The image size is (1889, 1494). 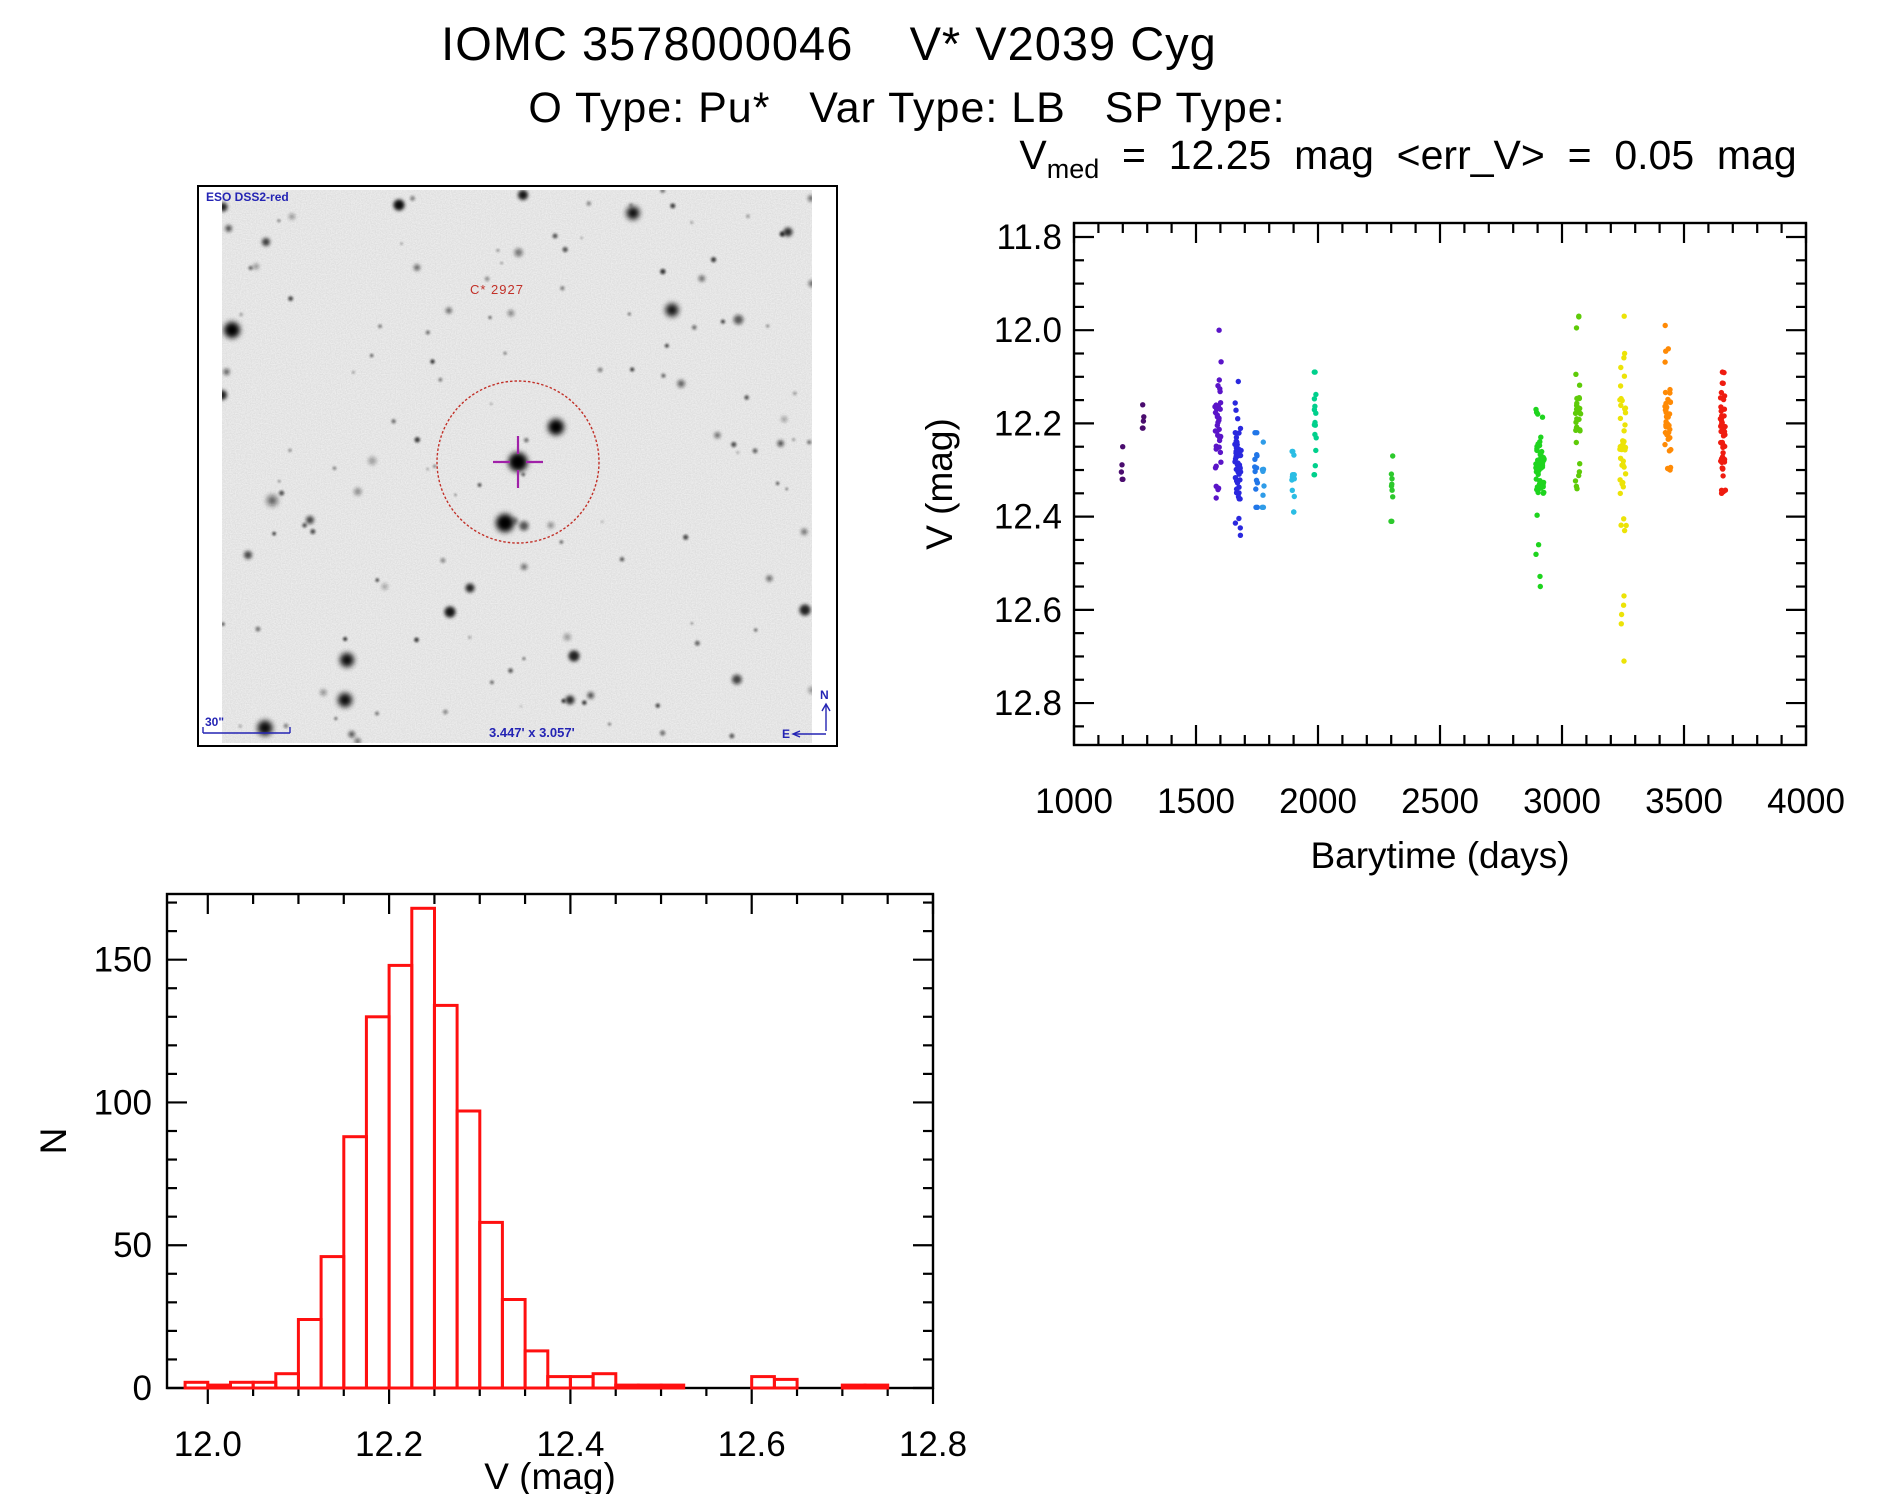 What do you see at coordinates (1029, 237) in the screenshot?
I see `y-tick-label: 11.8` at bounding box center [1029, 237].